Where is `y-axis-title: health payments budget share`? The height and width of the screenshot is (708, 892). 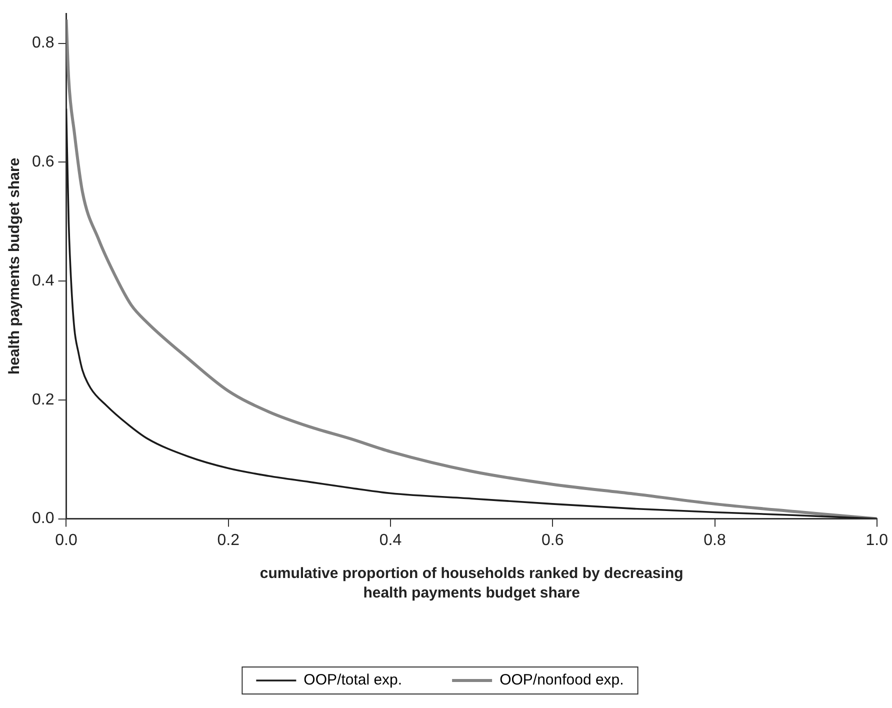
y-axis-title: health payments budget share is located at coordinates (15, 266).